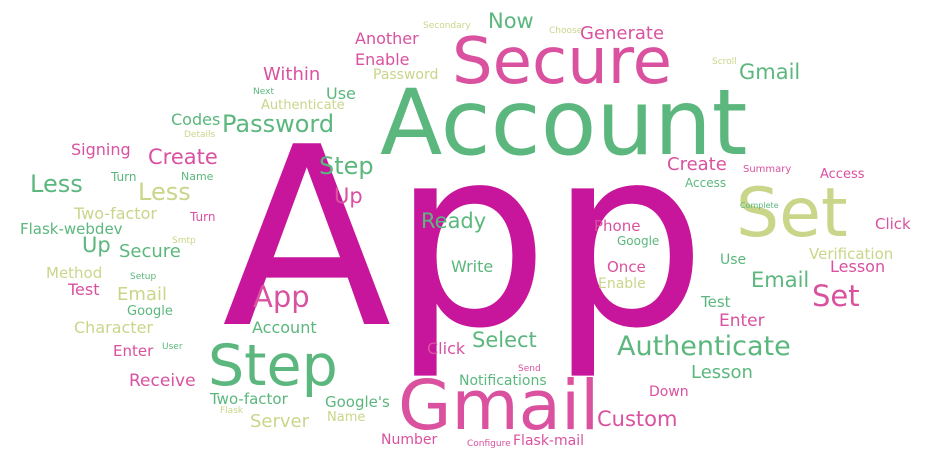  I want to click on word-enable-2: Enable, so click(622, 284).